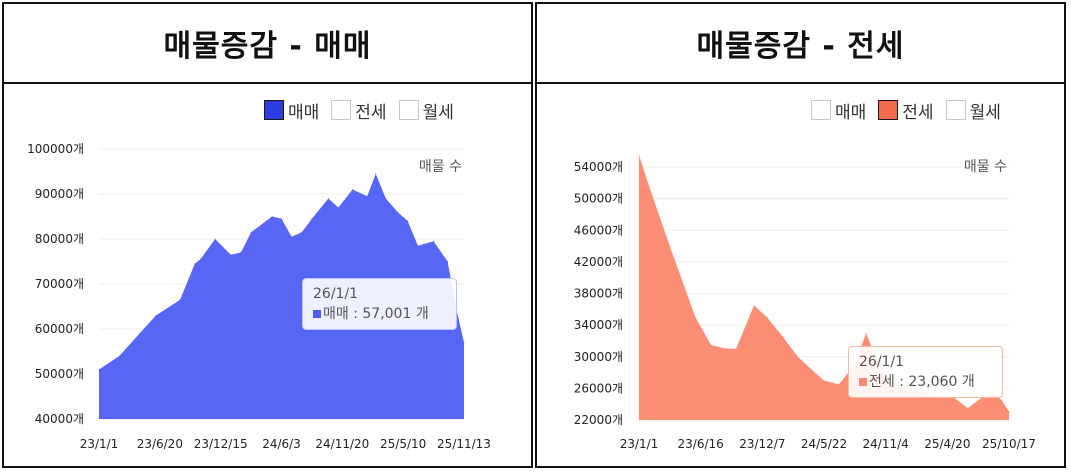  I want to click on y-tick-label: 26000개, so click(598, 388).